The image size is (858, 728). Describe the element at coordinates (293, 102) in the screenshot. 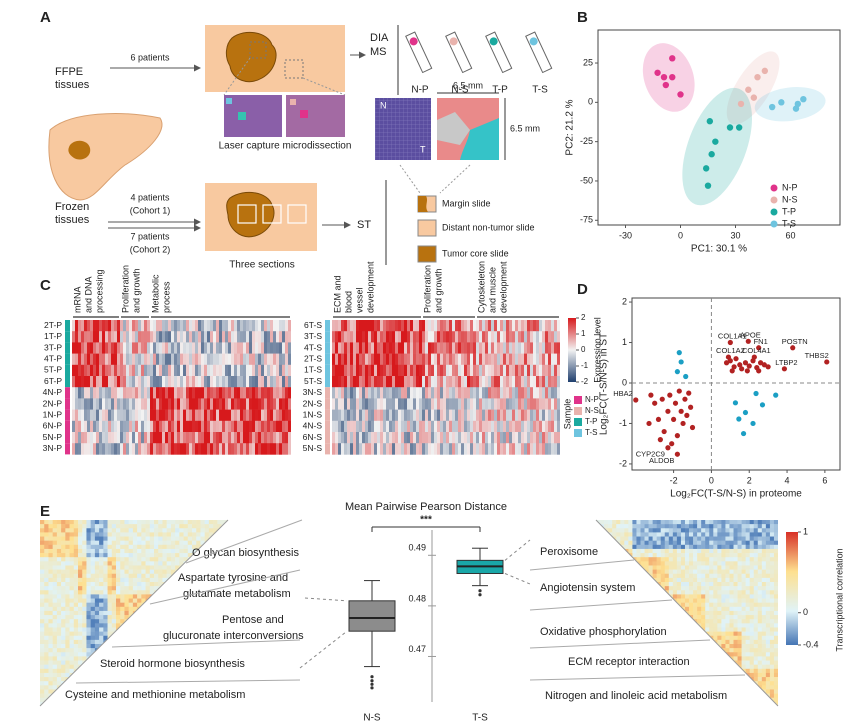

I see `shape` at that location.